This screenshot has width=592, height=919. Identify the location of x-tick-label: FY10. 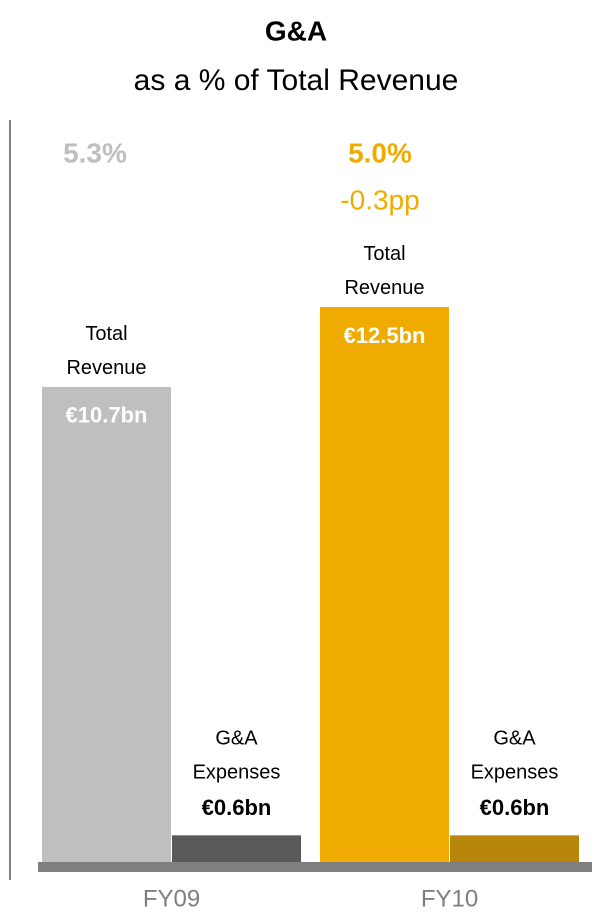
(449, 898).